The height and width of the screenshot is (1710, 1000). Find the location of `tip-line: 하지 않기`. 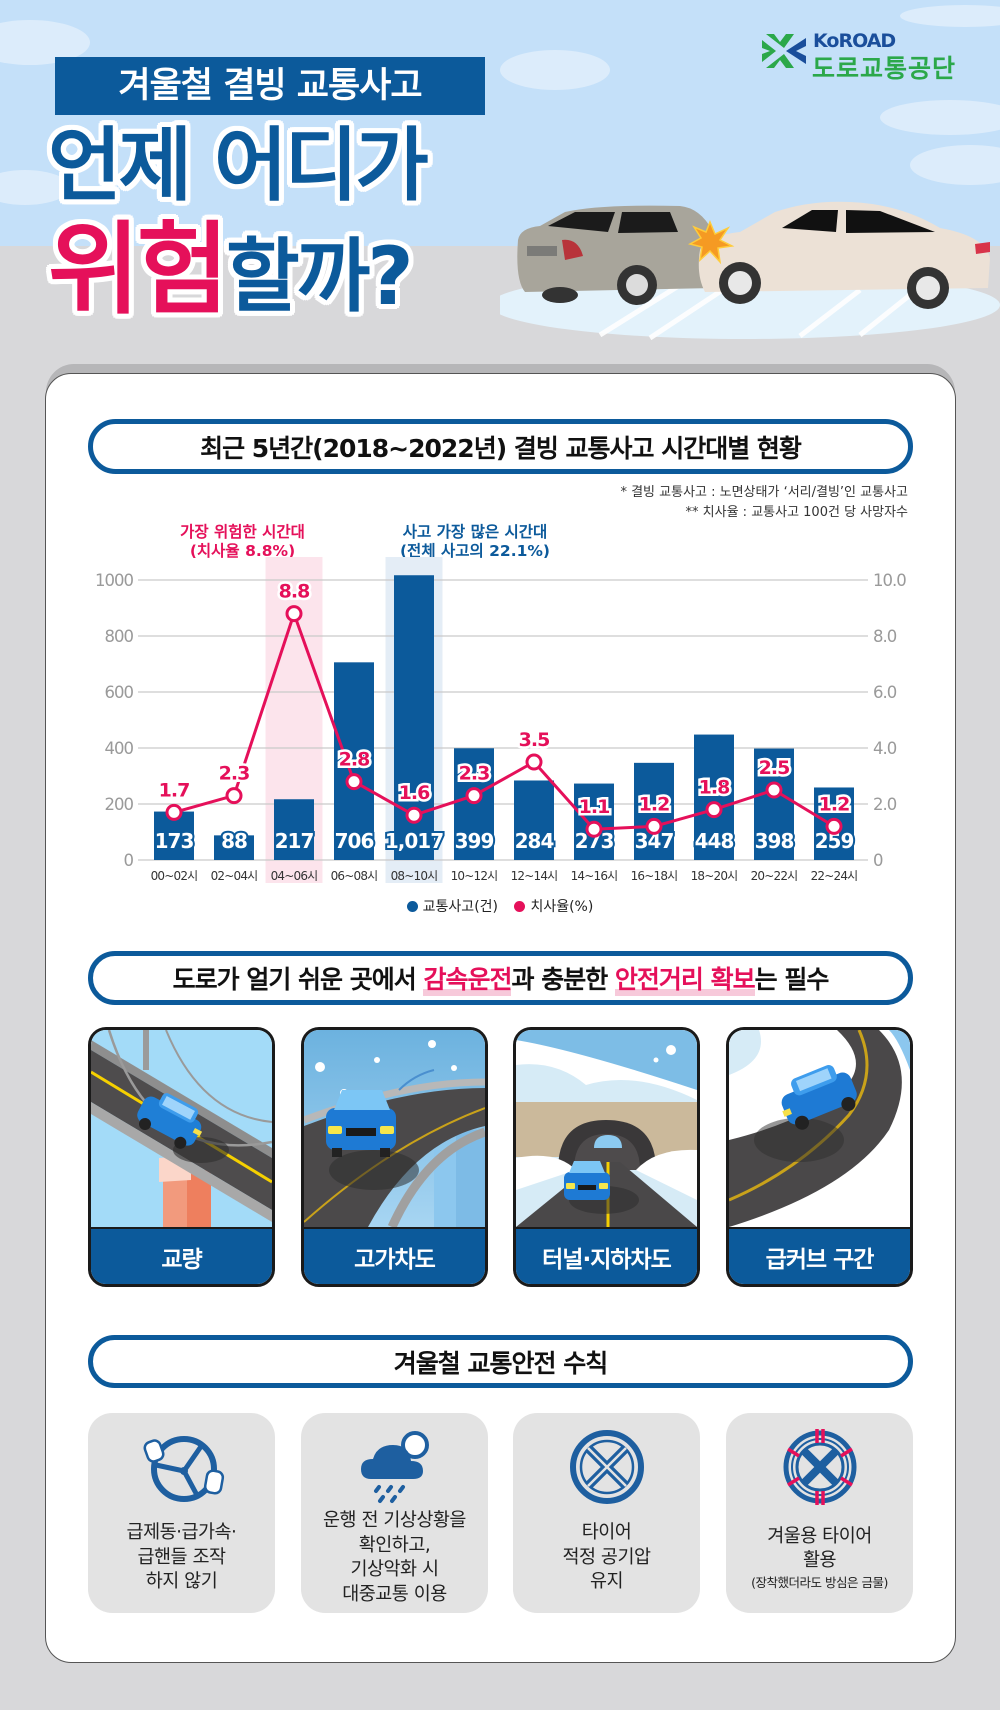

tip-line: 하지 않기 is located at coordinates (181, 1582).